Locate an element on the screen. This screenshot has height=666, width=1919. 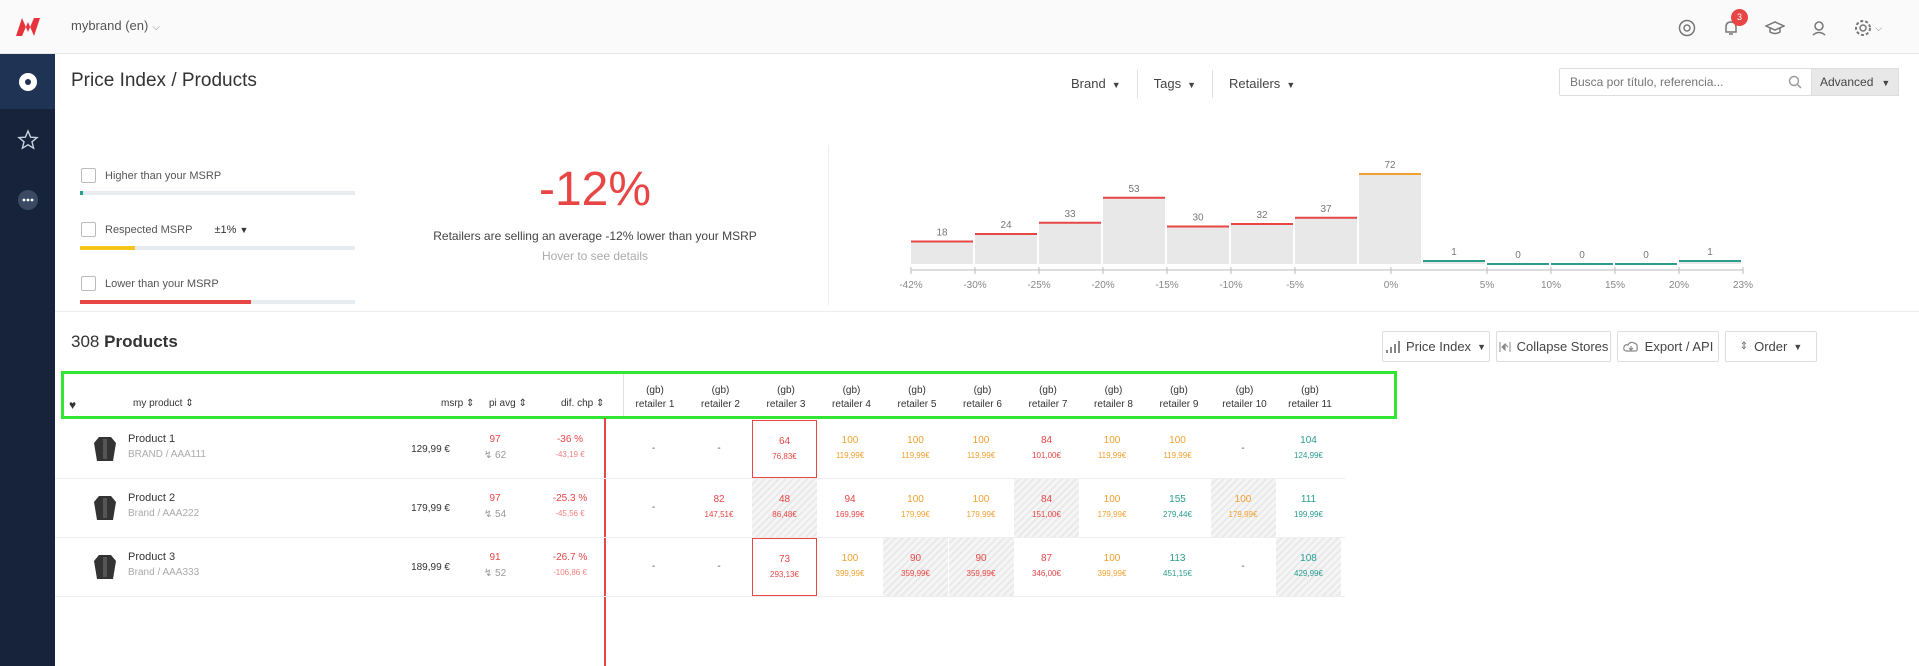
price-index-button: Price Index ▼ is located at coordinates (1436, 346).